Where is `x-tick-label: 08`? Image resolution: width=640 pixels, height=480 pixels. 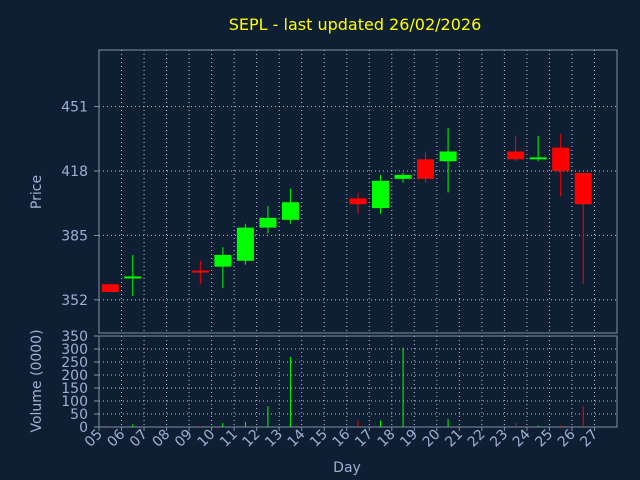
x-tick-label: 08 is located at coordinates (161, 439).